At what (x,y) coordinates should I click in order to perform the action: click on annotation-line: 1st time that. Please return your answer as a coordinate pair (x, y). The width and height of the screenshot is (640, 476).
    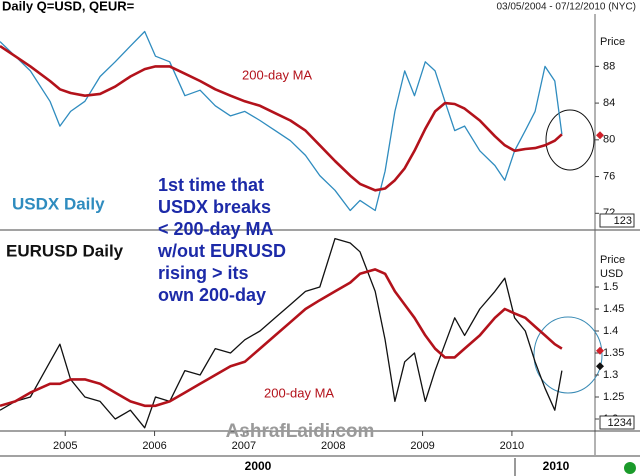
    Looking at the image, I should click on (211, 185).